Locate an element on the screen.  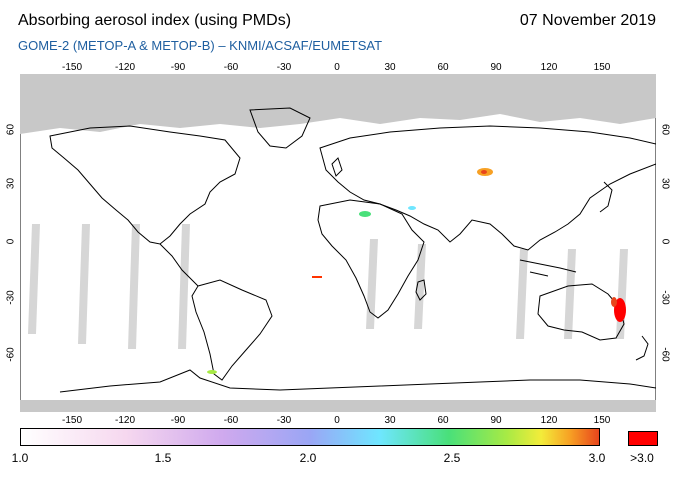
colorbar-label: 1.5 is located at coordinates (163, 458).